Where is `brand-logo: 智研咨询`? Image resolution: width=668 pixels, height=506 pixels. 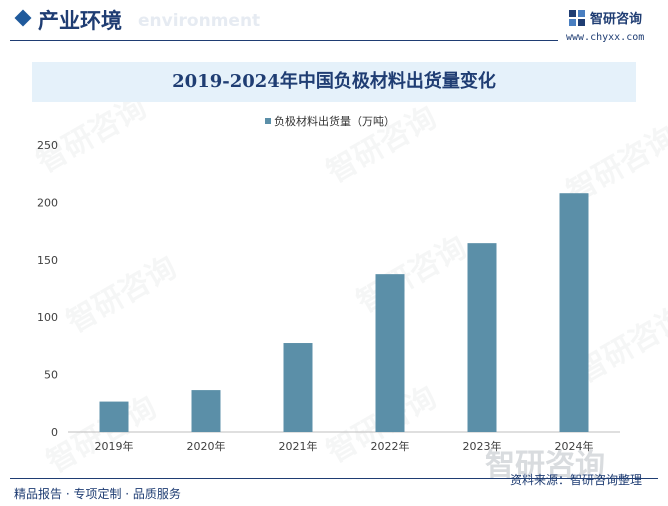
brand-logo: 智研咨询 is located at coordinates (605, 17).